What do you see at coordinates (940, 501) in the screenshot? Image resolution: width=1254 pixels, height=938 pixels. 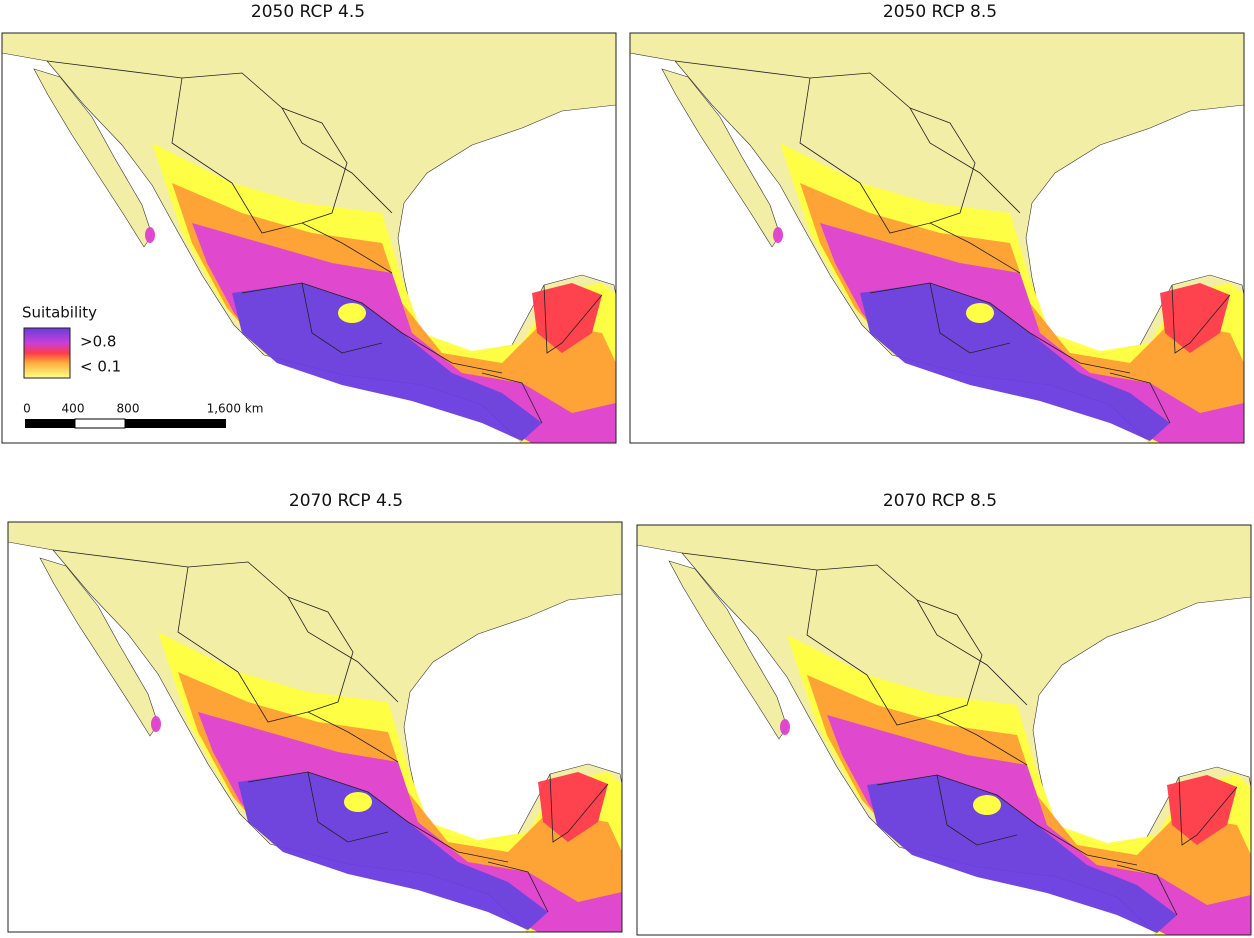 I see `panel-title: 2070 RCP 8.5` at bounding box center [940, 501].